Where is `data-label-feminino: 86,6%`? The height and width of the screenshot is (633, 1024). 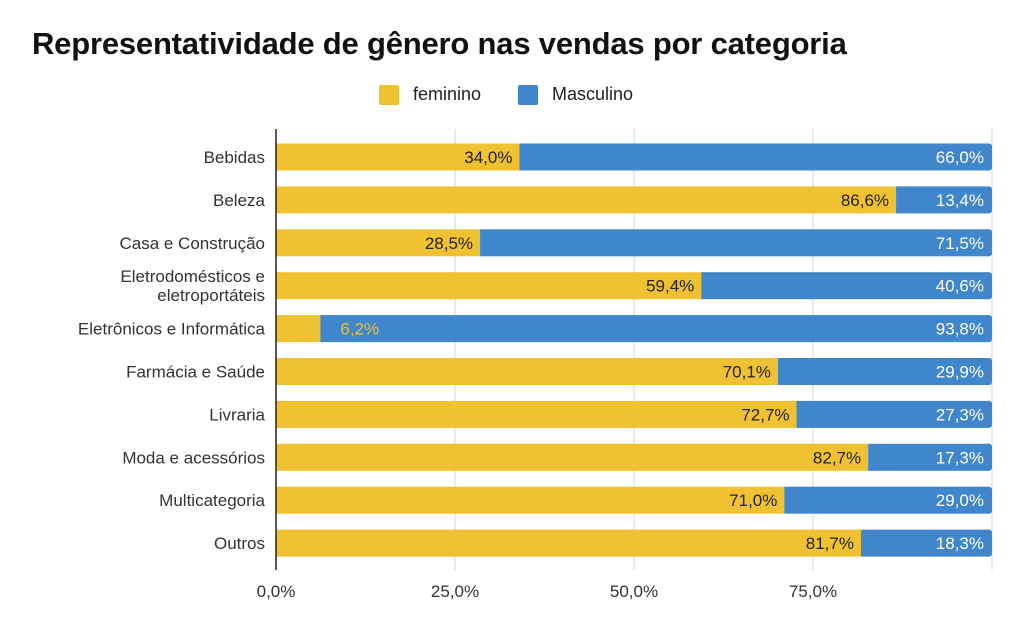
data-label-feminino: 86,6% is located at coordinates (865, 200).